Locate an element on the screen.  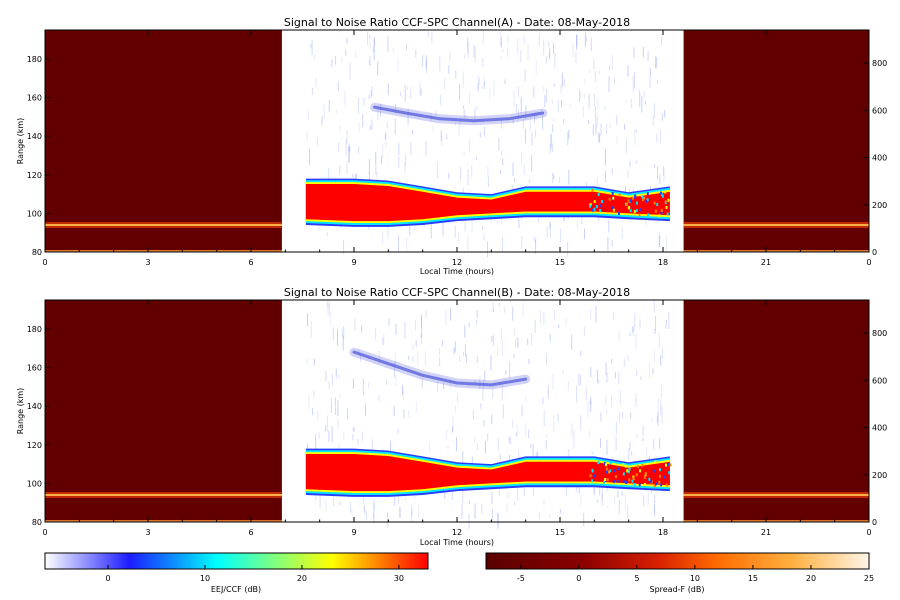
channel-b-y-right-tick-label: 0 is located at coordinates (874, 522).